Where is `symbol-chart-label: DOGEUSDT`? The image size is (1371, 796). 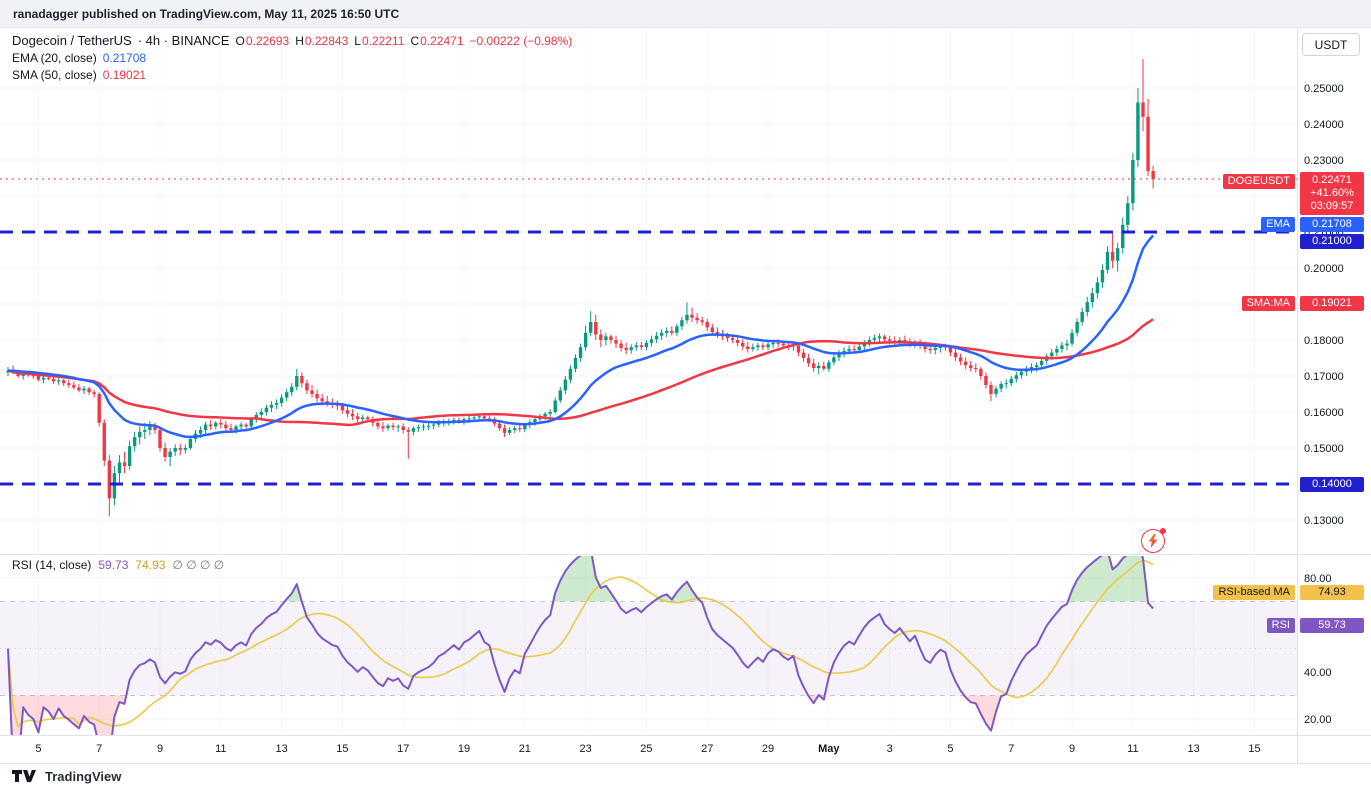
symbol-chart-label: DOGEUSDT is located at coordinates (1258, 181).